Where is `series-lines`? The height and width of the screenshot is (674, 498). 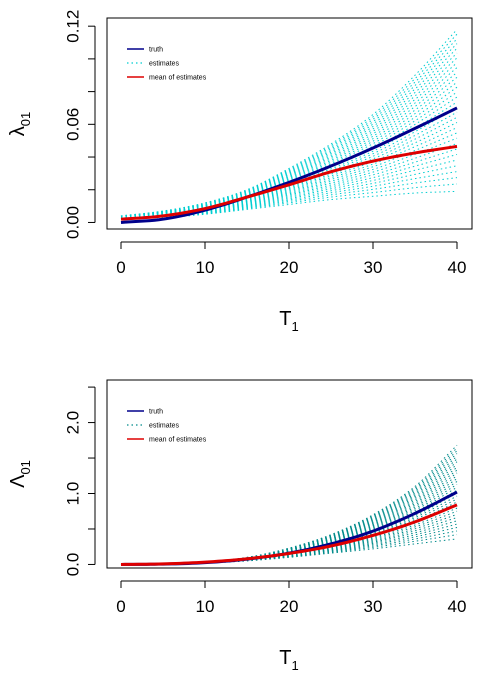
series-lines is located at coordinates (289, 165).